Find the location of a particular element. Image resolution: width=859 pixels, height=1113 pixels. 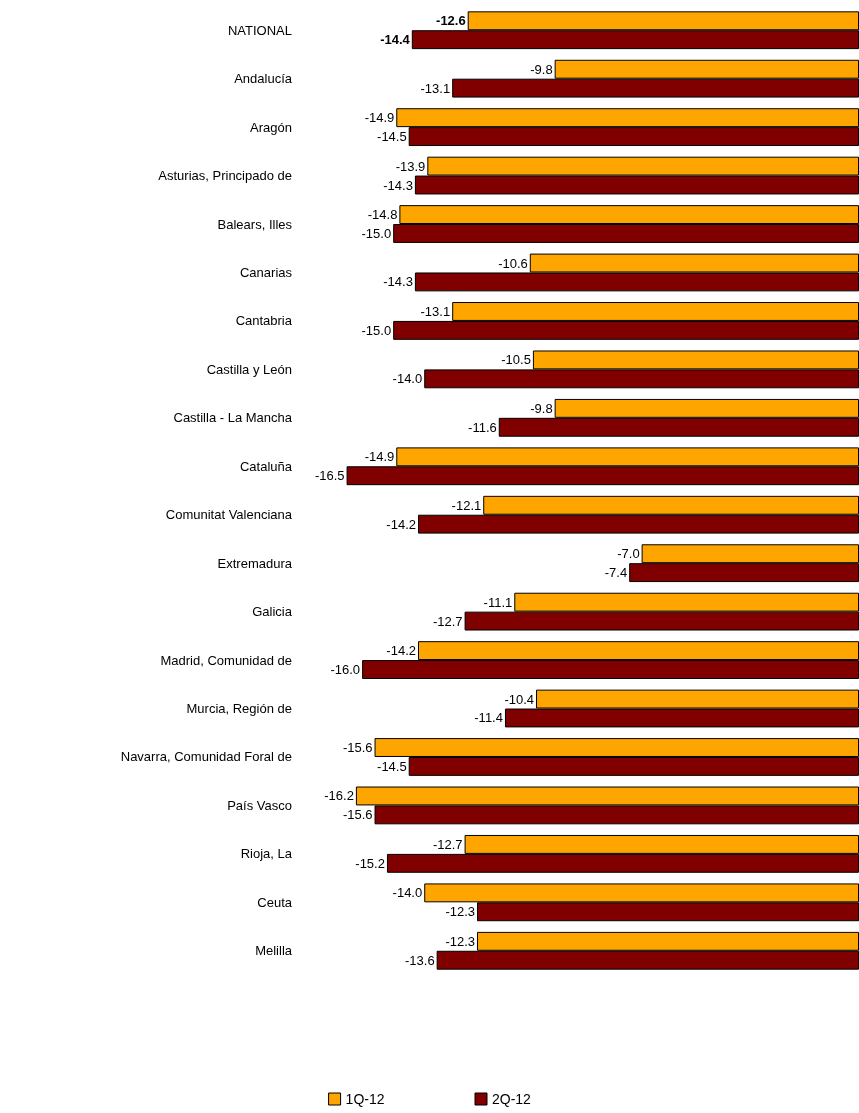

legend-label: 2Q-12 is located at coordinates (512, 1099).